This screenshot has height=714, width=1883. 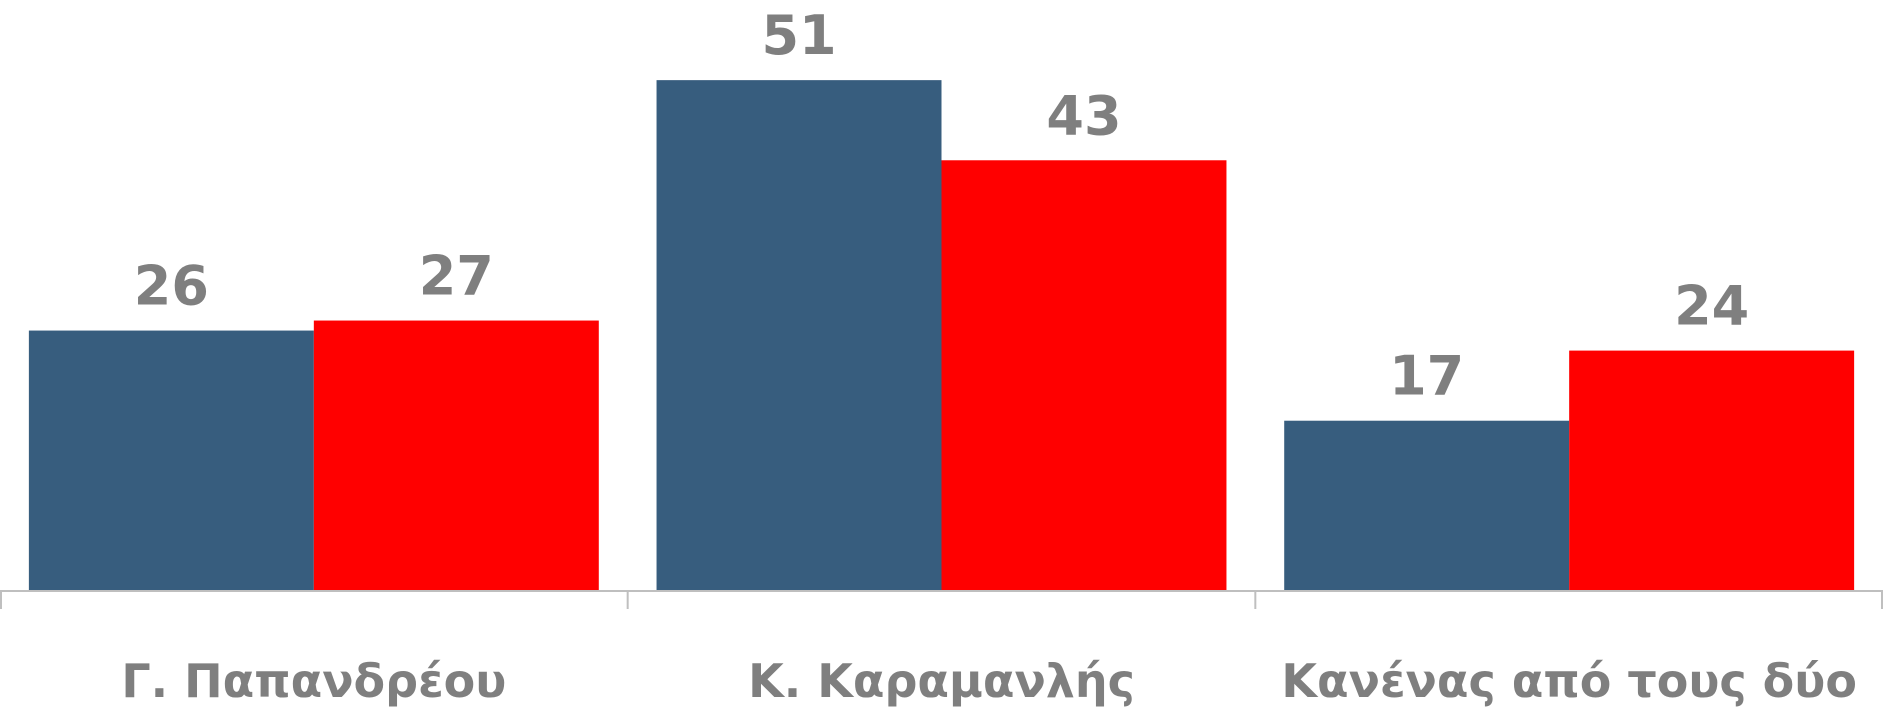 I want to click on data-label: 27, so click(x=456, y=276).